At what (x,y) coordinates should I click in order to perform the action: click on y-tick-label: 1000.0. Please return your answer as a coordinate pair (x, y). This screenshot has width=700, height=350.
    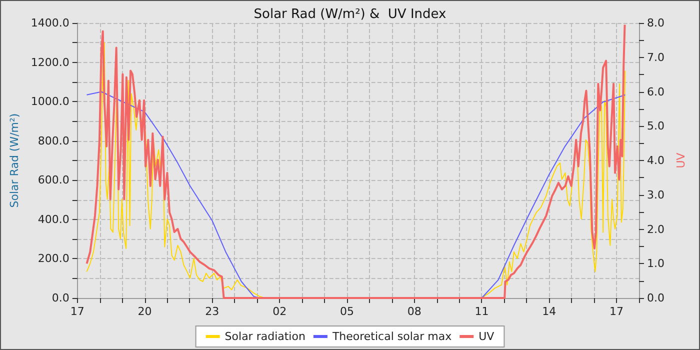
    Looking at the image, I should click on (50, 101).